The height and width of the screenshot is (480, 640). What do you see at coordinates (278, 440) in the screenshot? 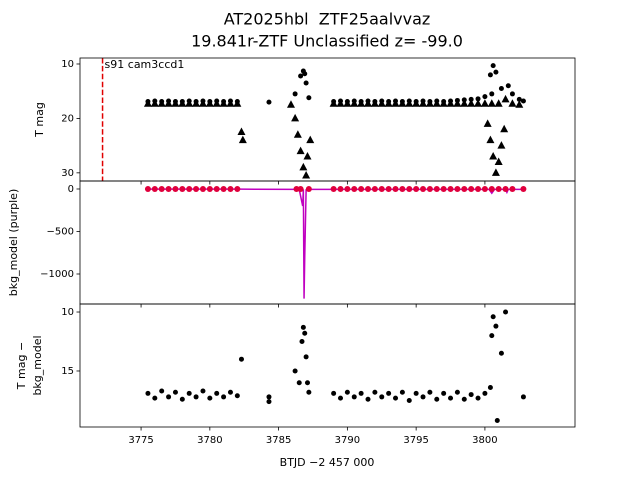
I see `x-tick-label: 3785` at bounding box center [278, 440].